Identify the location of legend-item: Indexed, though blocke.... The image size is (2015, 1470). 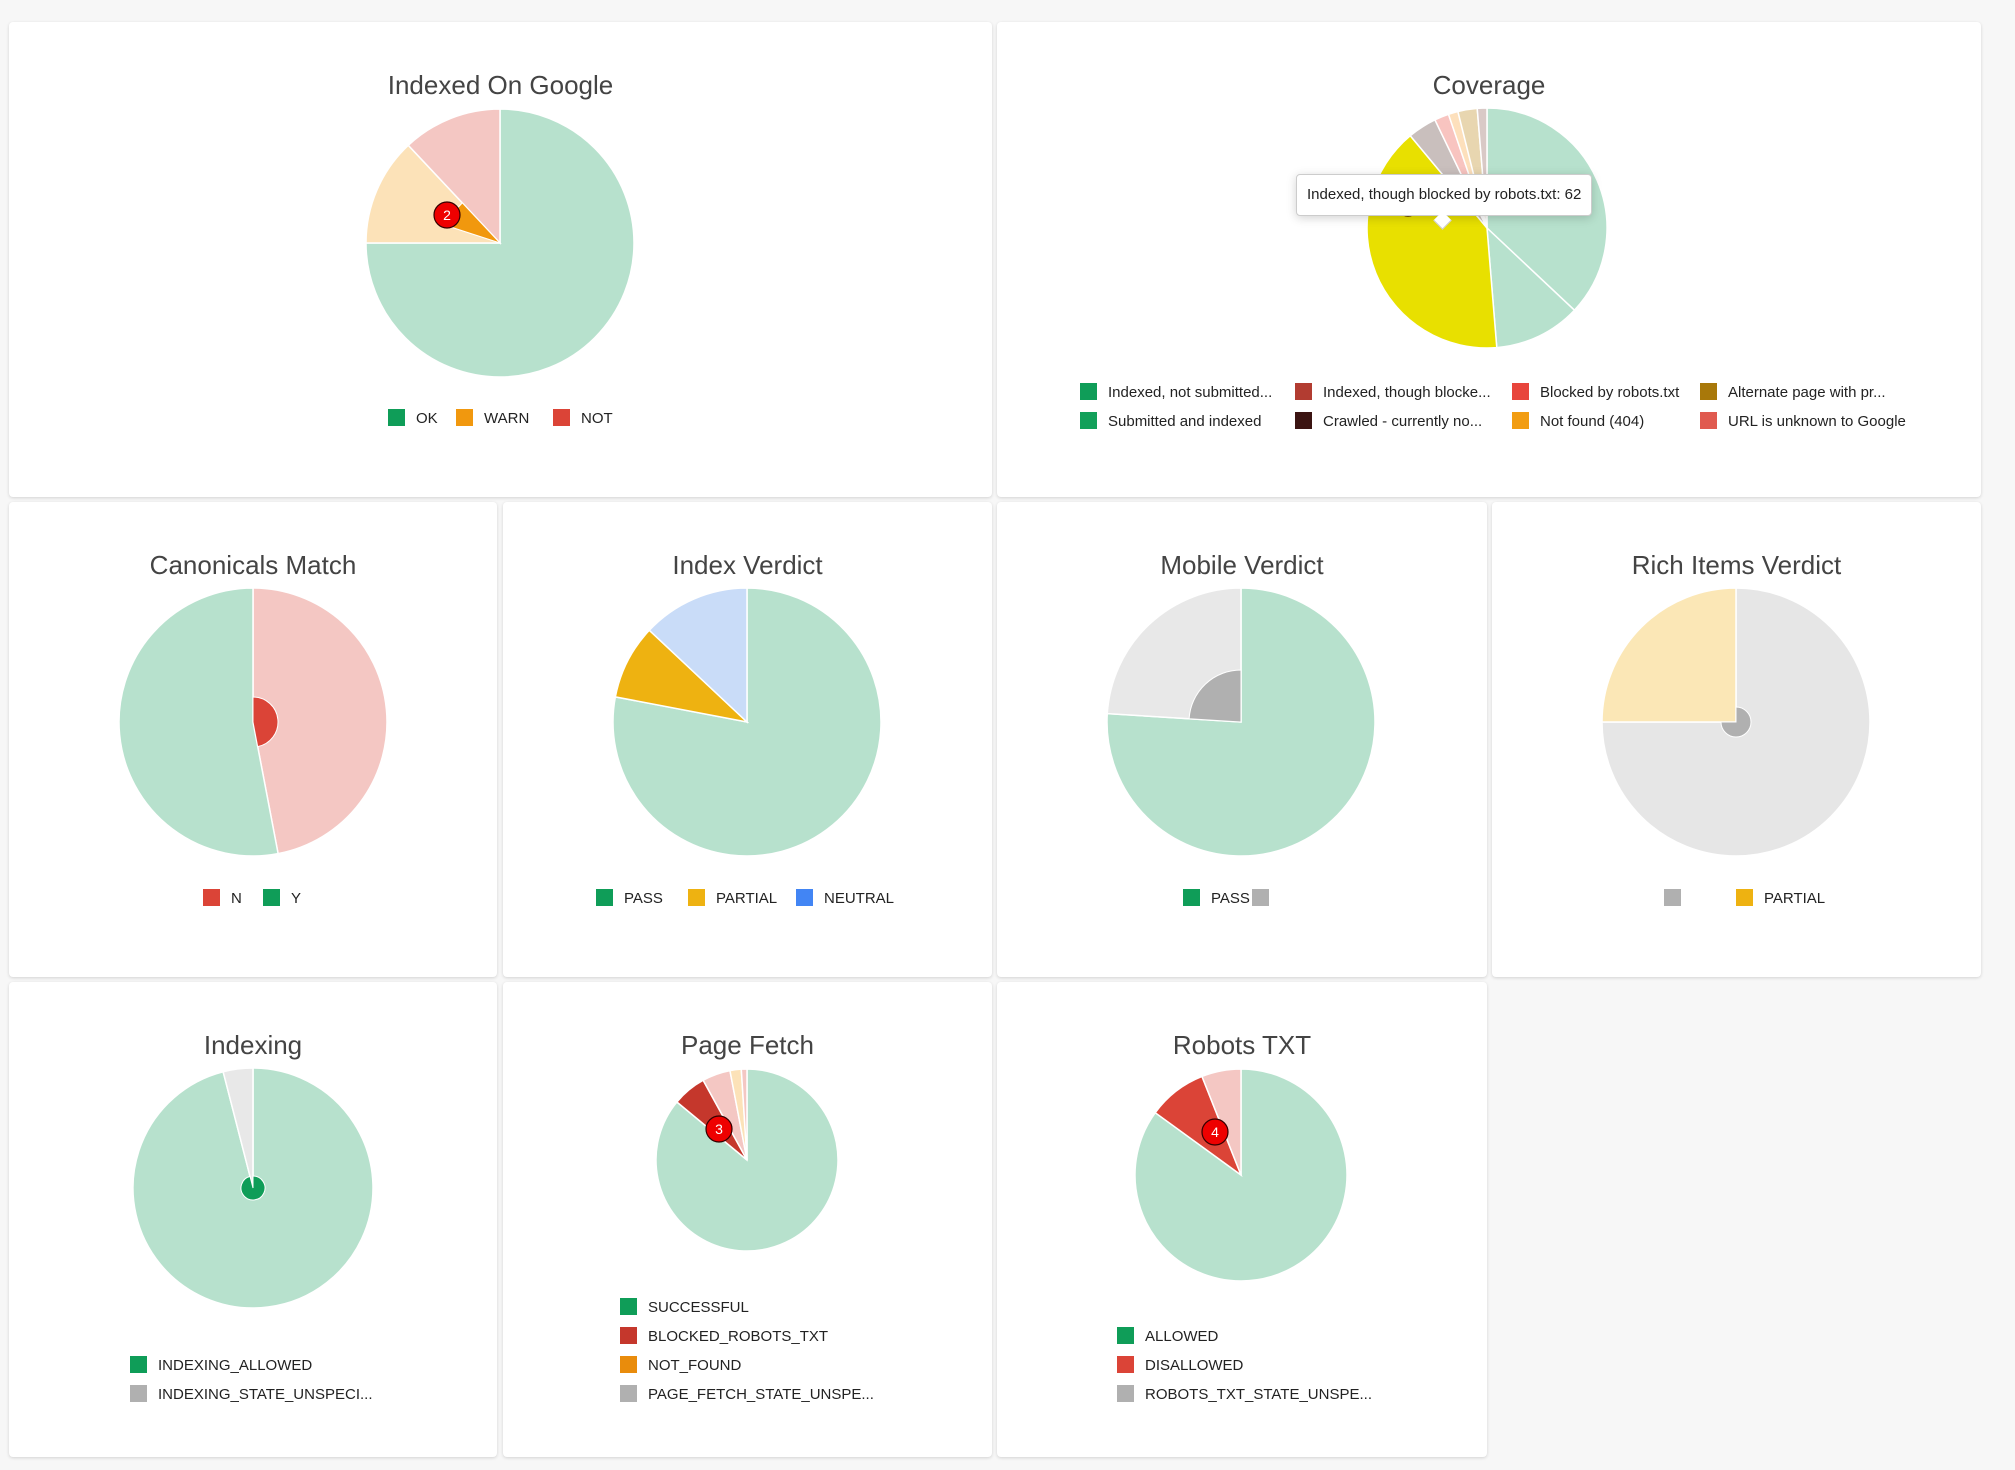
(1393, 392).